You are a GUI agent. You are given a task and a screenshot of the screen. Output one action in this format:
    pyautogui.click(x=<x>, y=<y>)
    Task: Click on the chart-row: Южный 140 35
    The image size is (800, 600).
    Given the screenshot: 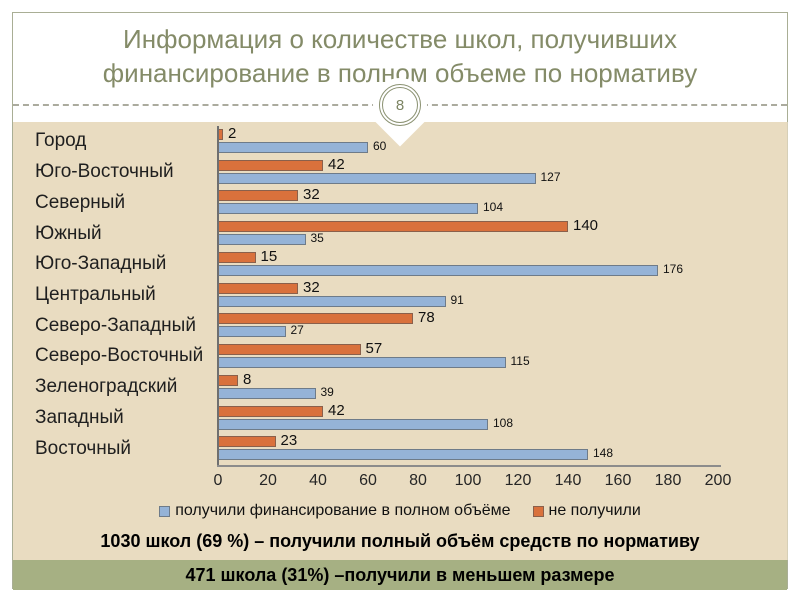 What is the action you would take?
    pyautogui.click(x=400, y=233)
    